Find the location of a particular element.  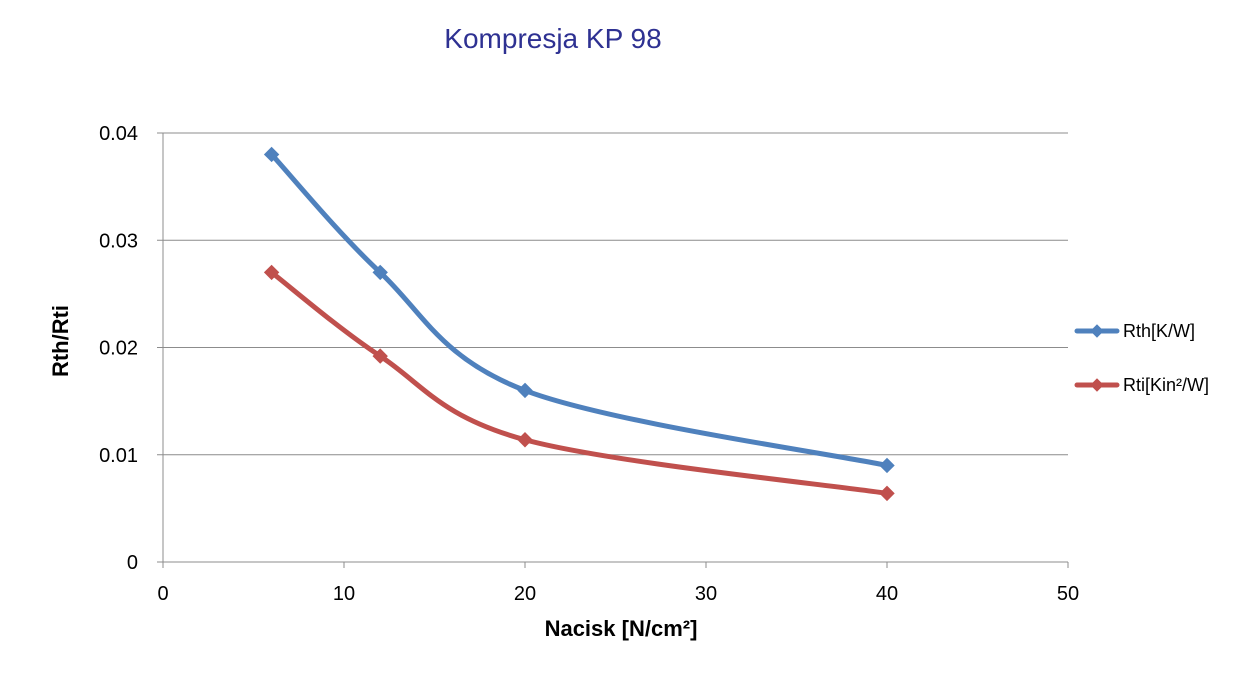

x-tick-label-3: 30 is located at coordinates (706, 594).